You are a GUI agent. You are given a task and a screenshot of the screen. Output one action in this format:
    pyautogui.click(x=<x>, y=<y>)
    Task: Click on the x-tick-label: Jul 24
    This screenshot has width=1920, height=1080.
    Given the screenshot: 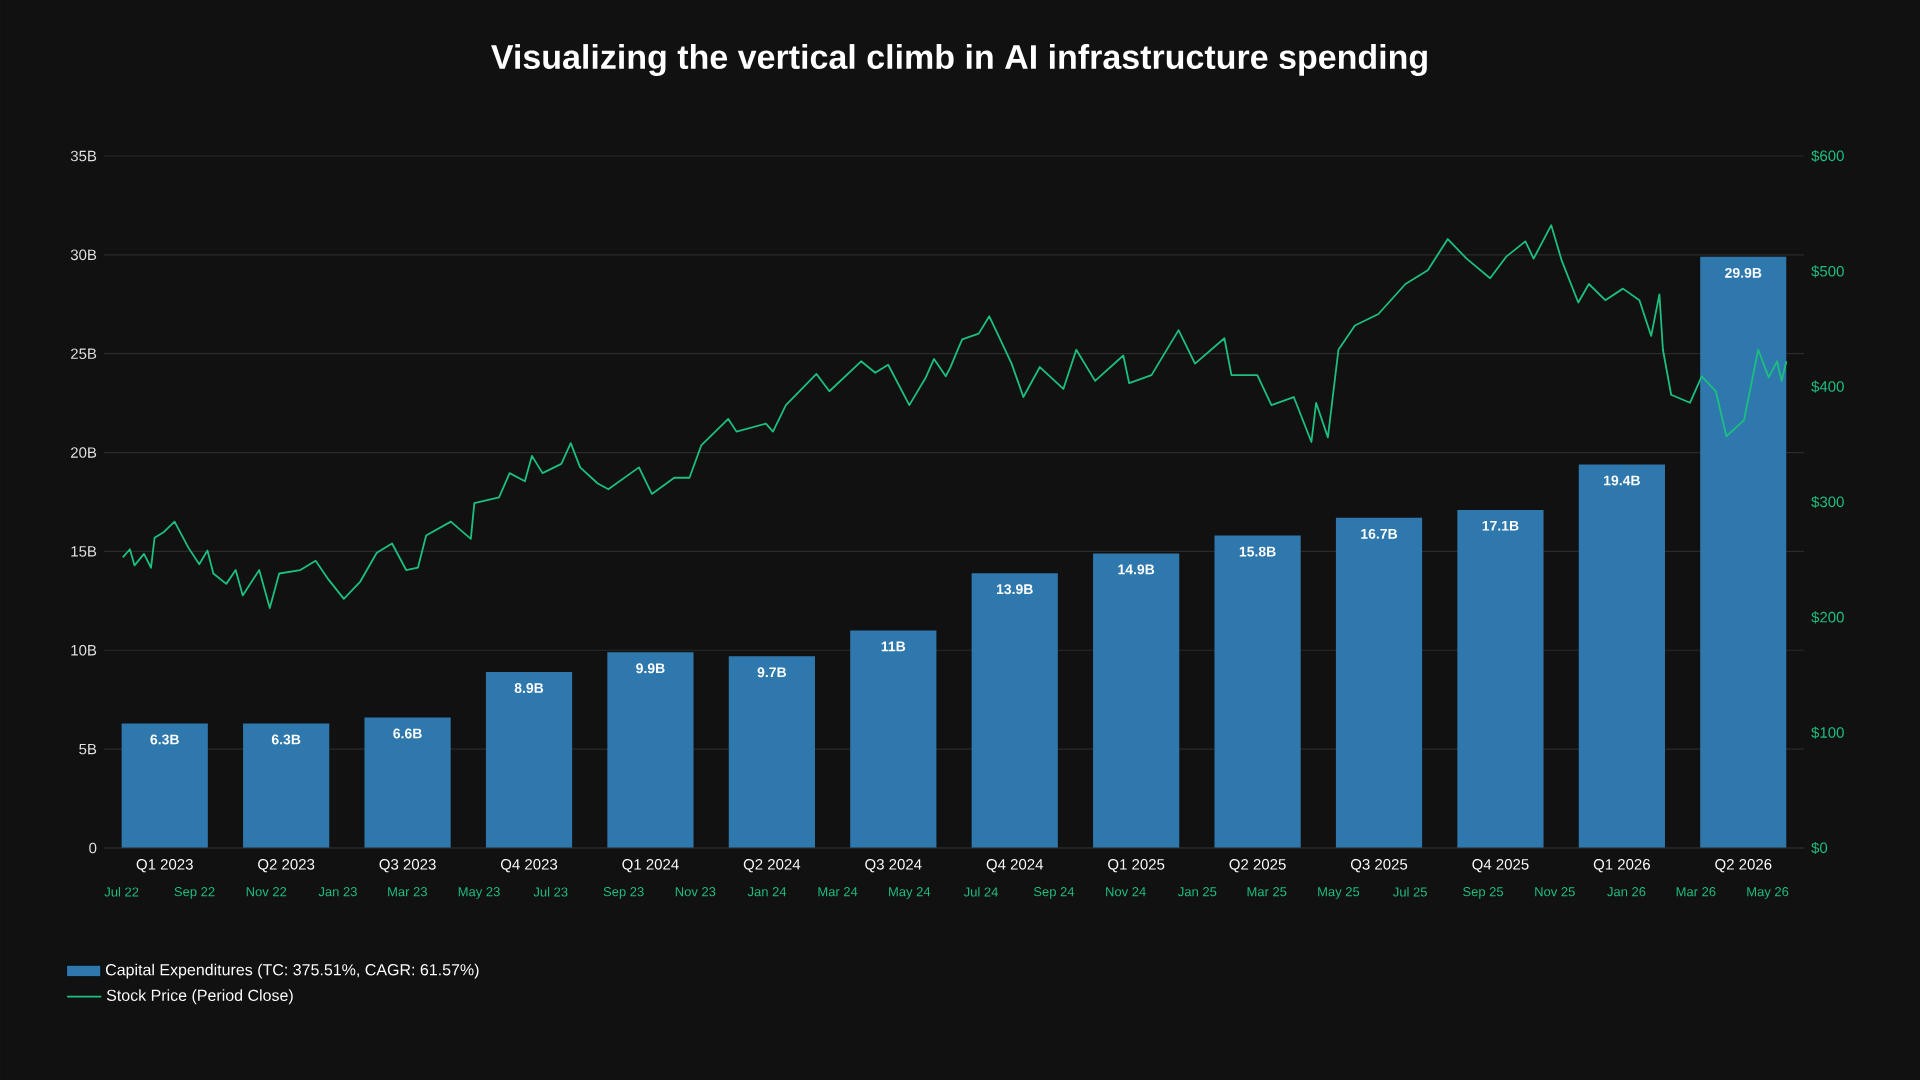 What is the action you would take?
    pyautogui.click(x=980, y=892)
    